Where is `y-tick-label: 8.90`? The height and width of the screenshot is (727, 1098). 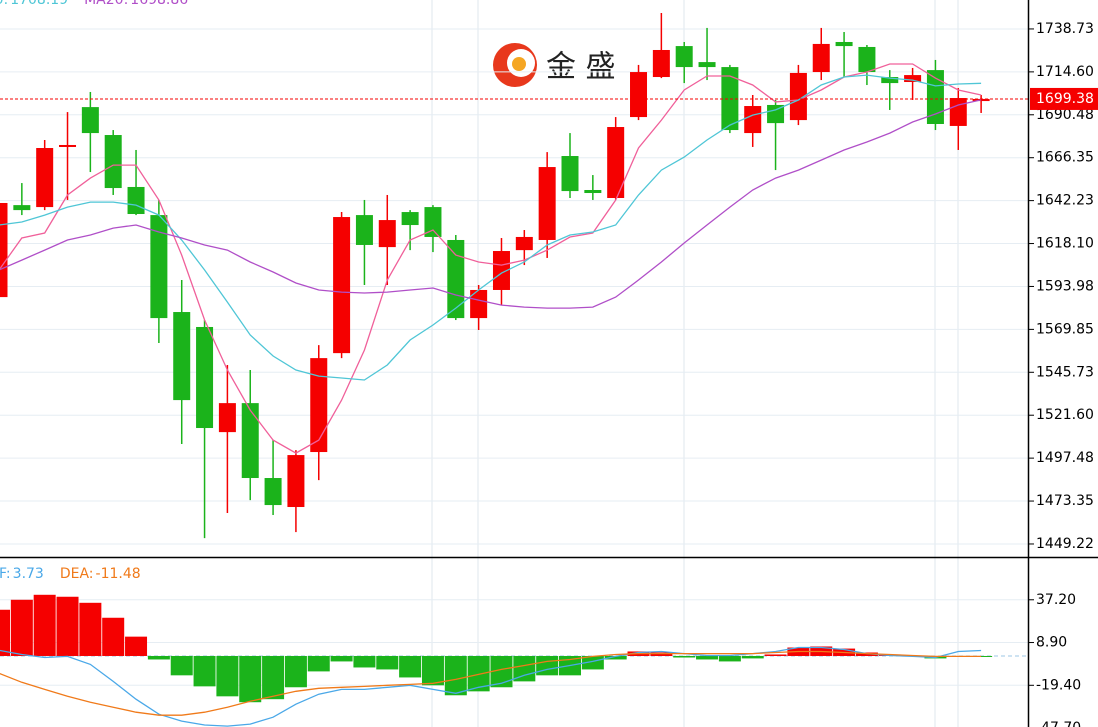 y-tick-label: 8.90 is located at coordinates (1051, 643).